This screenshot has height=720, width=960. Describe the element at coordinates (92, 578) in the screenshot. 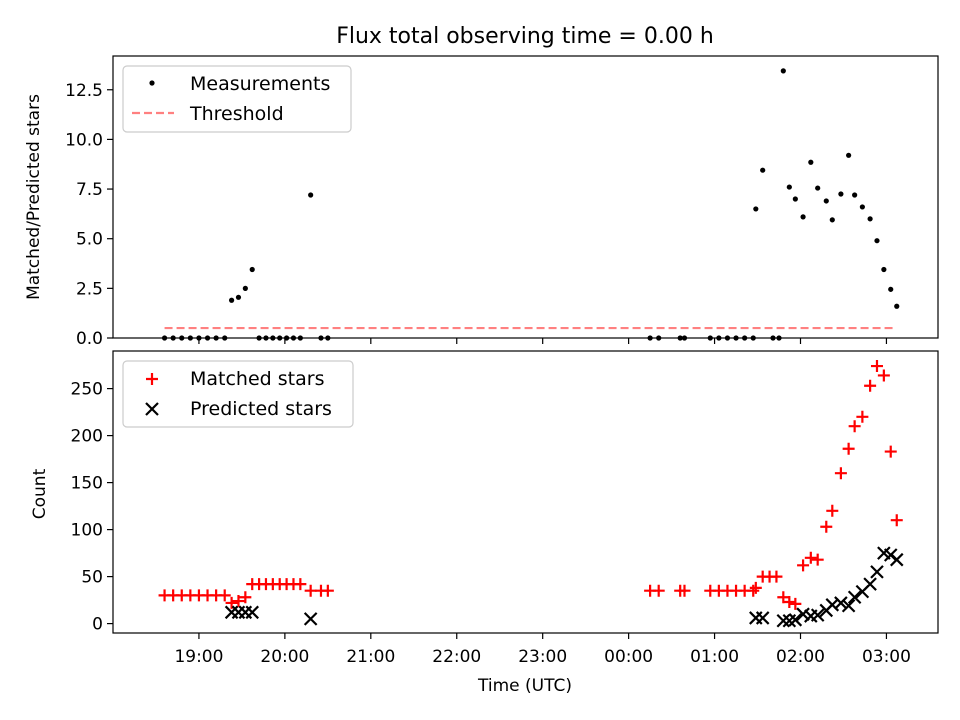

I see `y-tick-label: 50` at that location.